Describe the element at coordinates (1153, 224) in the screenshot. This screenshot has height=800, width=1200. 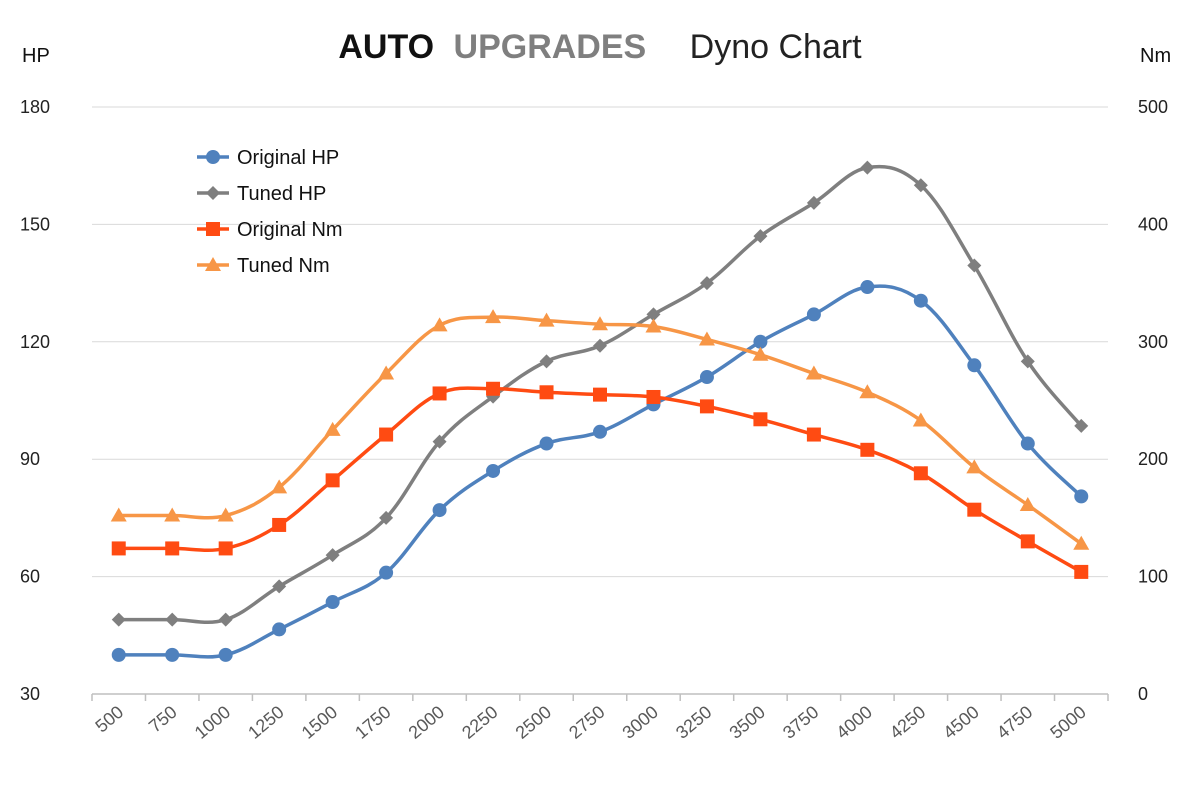
I see `y-right-tick-label: 400` at that location.